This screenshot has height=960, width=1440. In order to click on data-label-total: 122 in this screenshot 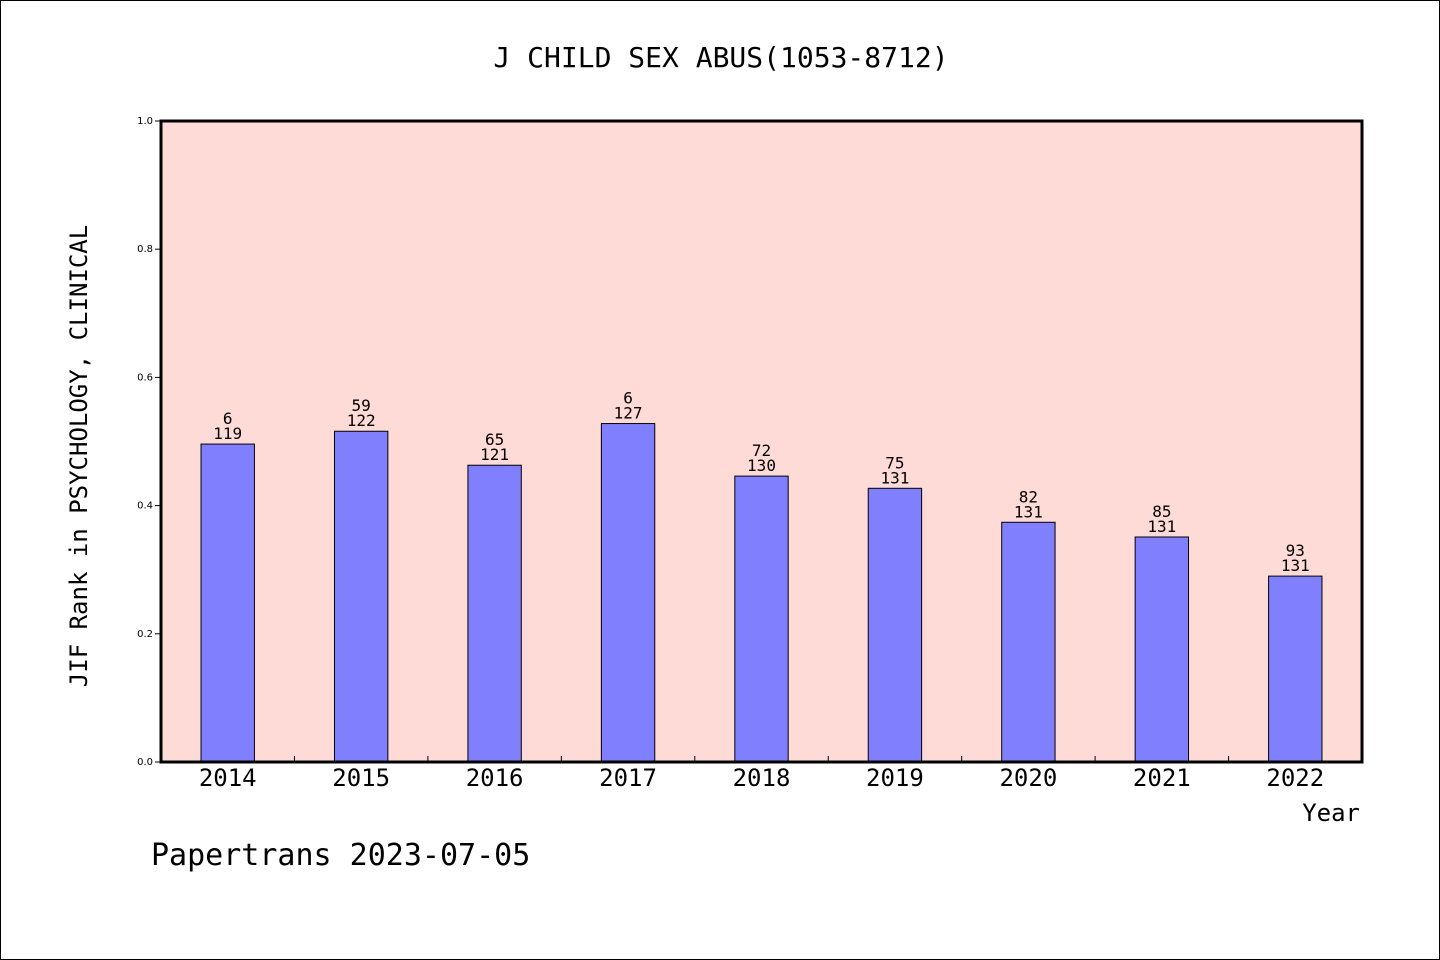, I will do `click(361, 420)`.